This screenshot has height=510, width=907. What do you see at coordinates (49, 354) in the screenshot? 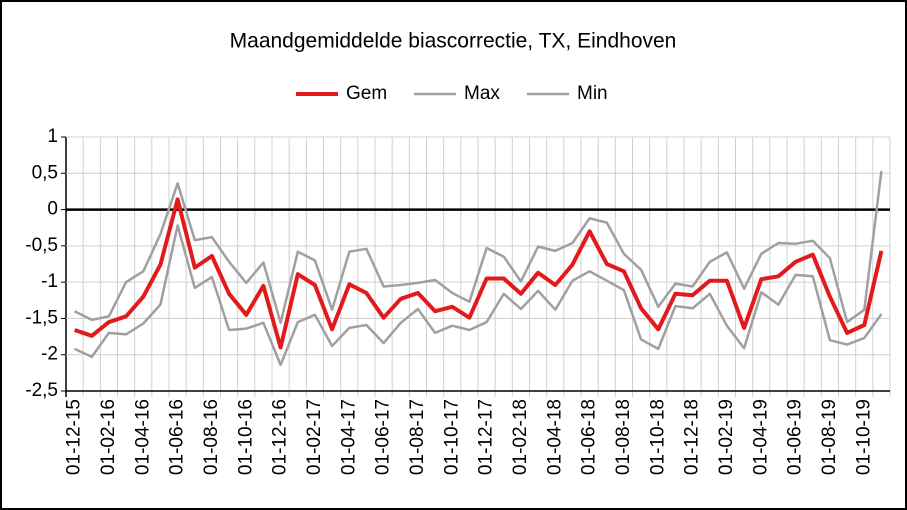
I see `y-tick-label: -2` at bounding box center [49, 354].